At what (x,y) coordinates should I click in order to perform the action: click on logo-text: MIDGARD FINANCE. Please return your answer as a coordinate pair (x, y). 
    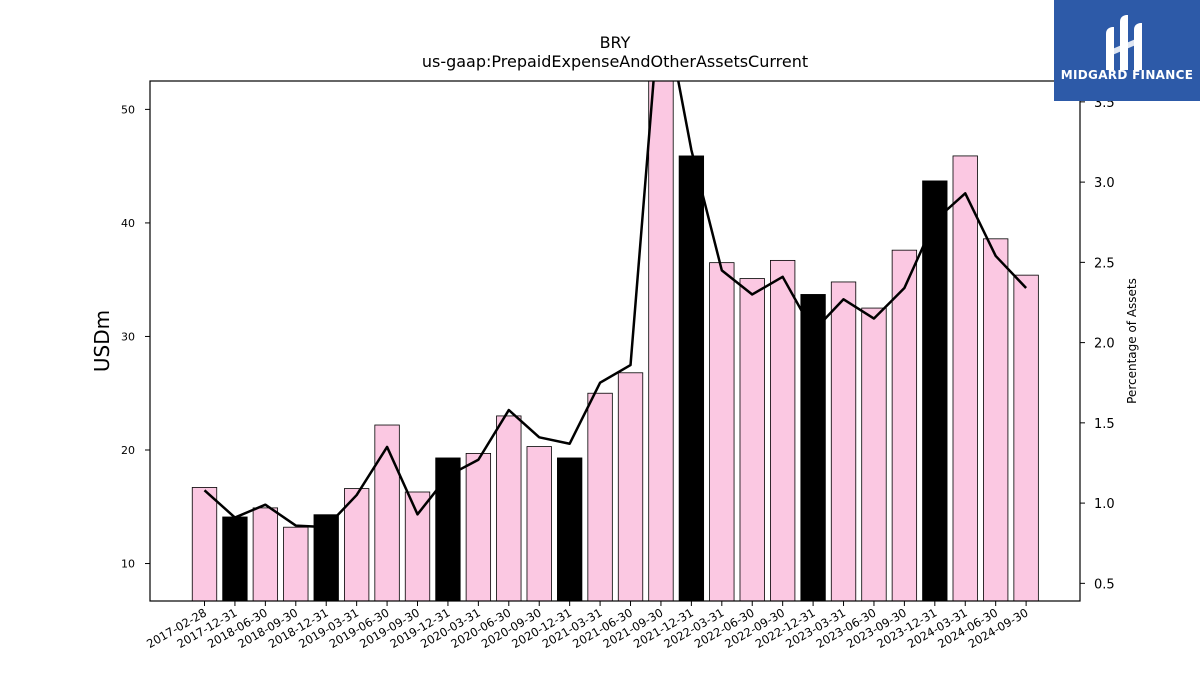
    Looking at the image, I should click on (1127, 75).